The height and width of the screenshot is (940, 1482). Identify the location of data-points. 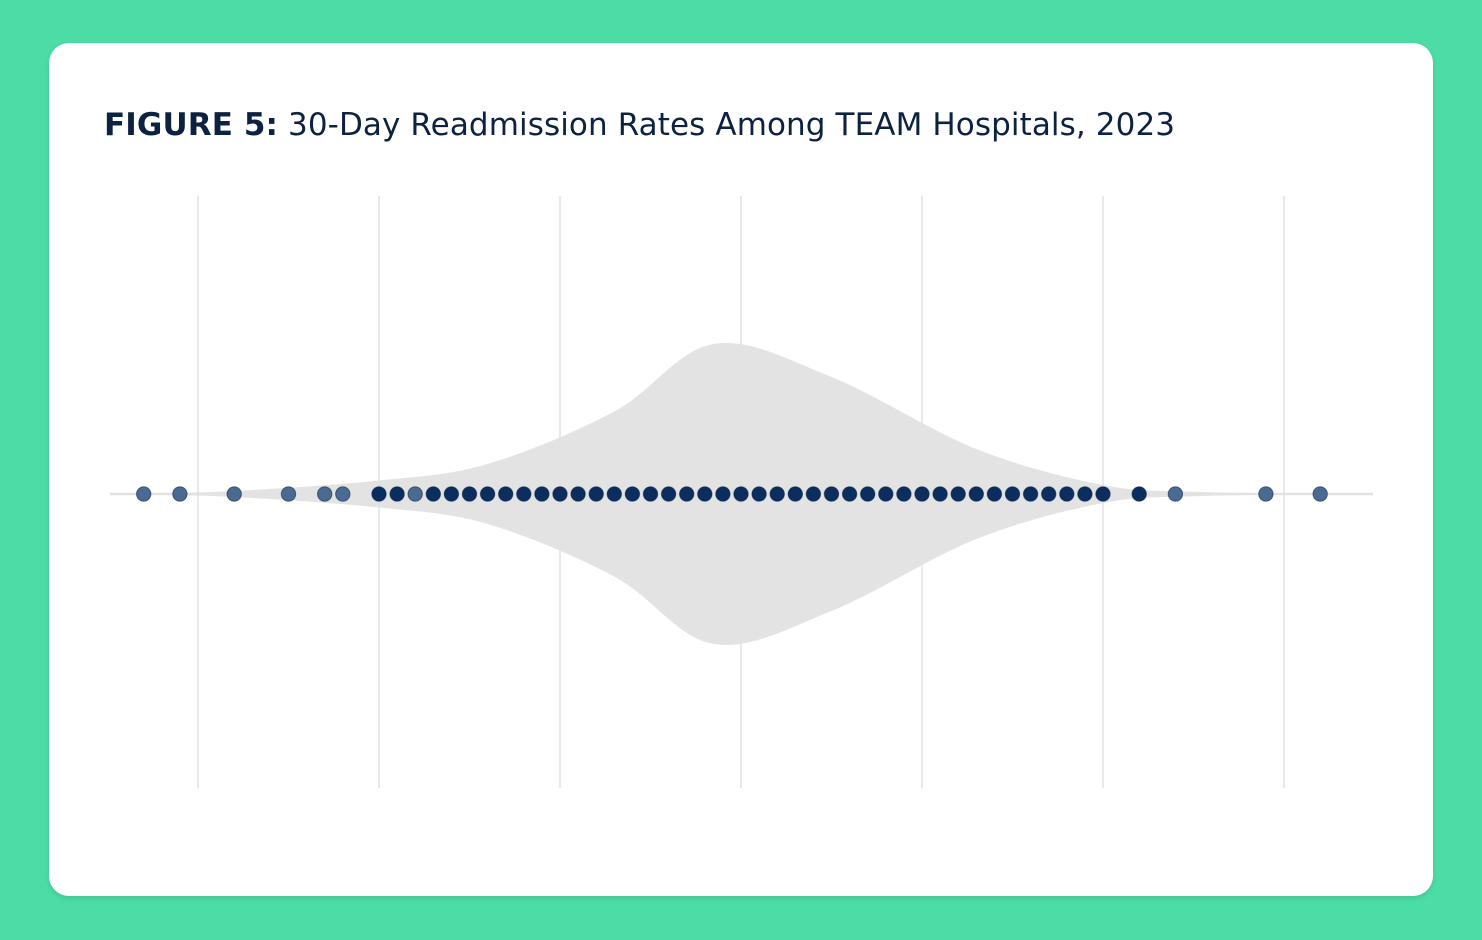
(732, 494).